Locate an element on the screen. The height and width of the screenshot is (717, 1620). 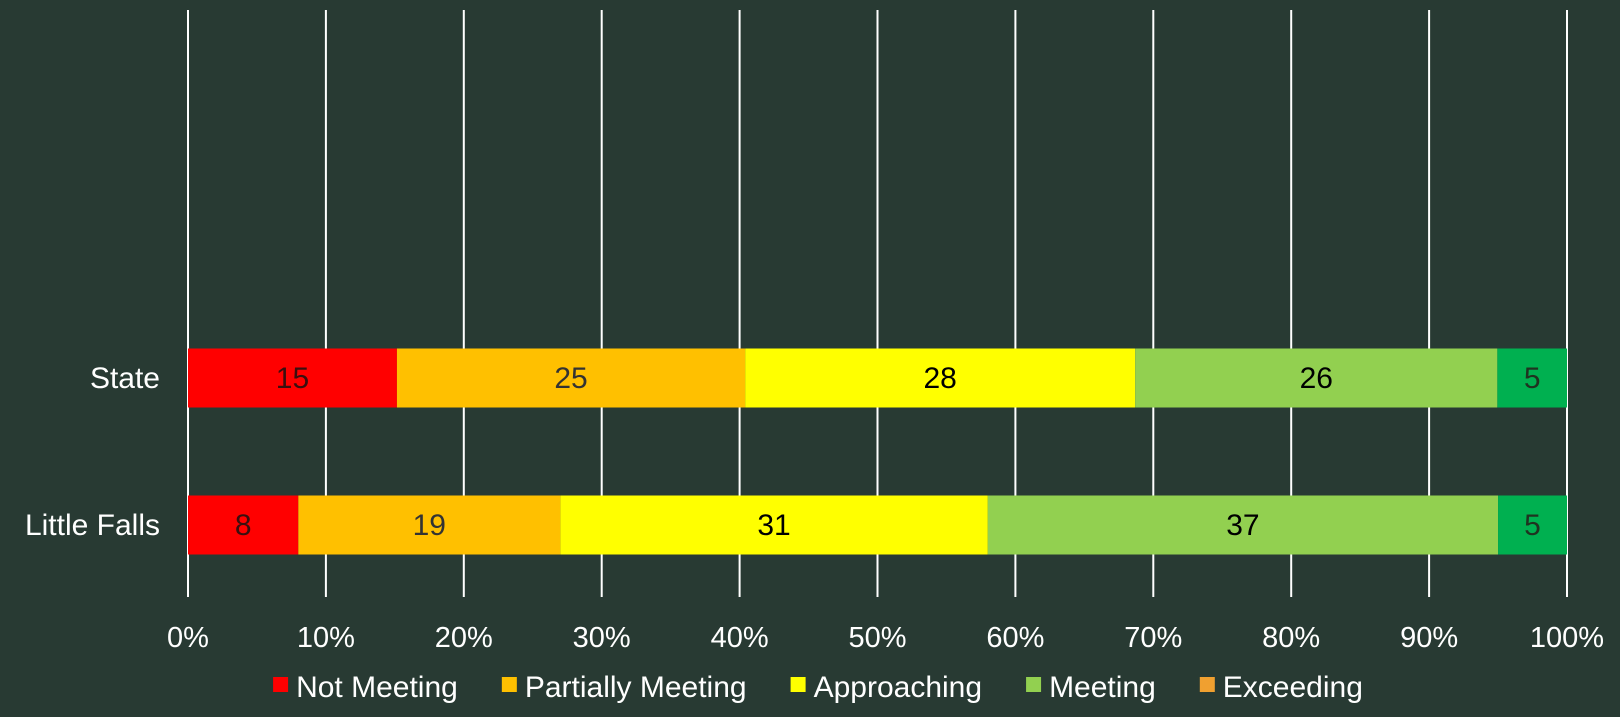
data-label: 25 is located at coordinates (570, 378).